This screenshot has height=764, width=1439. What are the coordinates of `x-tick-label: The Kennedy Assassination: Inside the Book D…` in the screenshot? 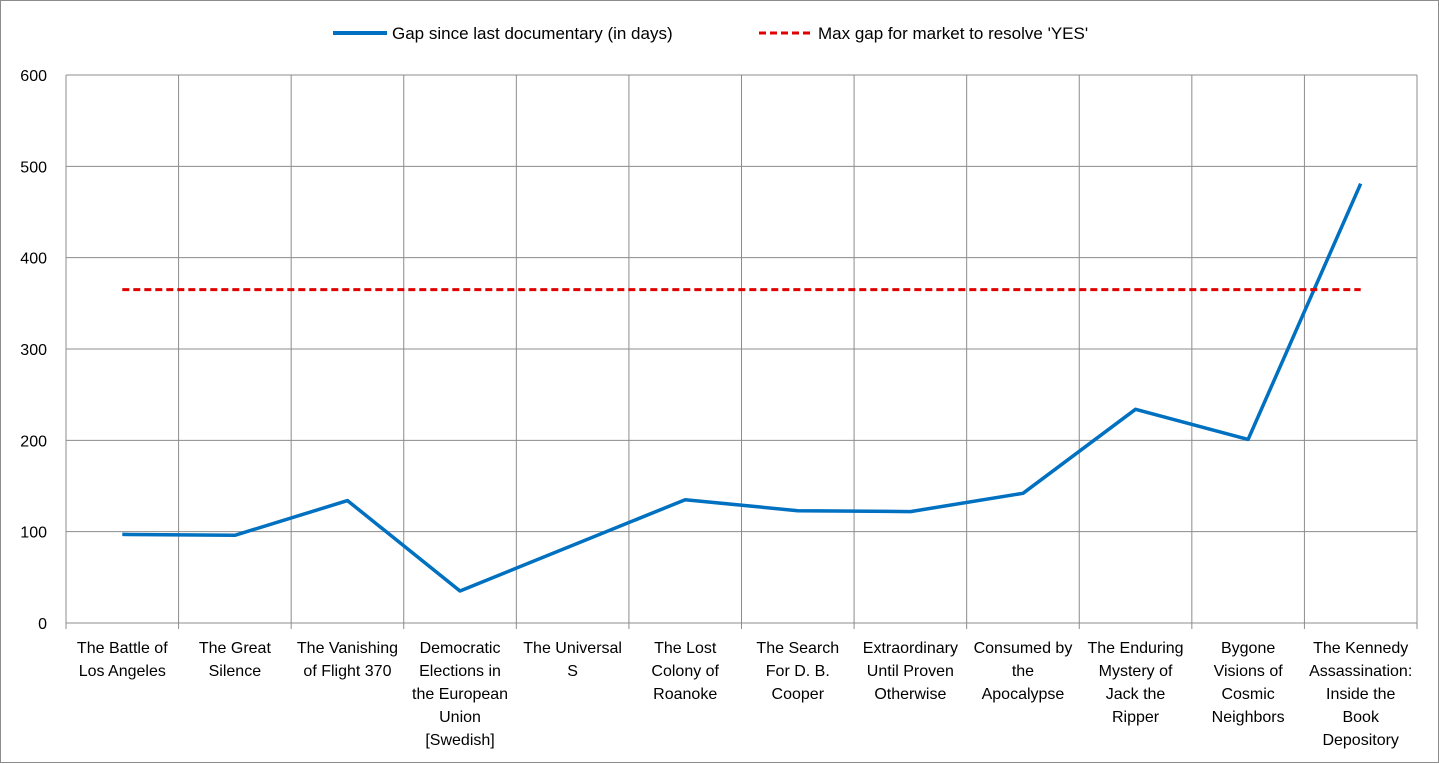 It's located at (1360, 694).